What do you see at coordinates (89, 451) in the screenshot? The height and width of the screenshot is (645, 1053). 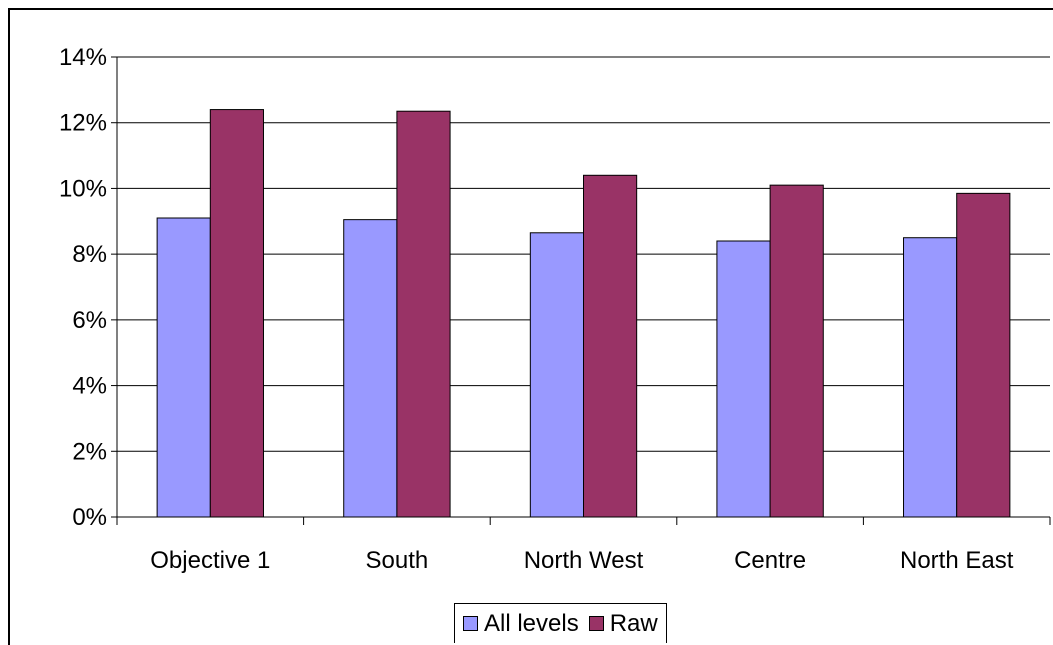 I see `y-tick-label: 2%` at bounding box center [89, 451].